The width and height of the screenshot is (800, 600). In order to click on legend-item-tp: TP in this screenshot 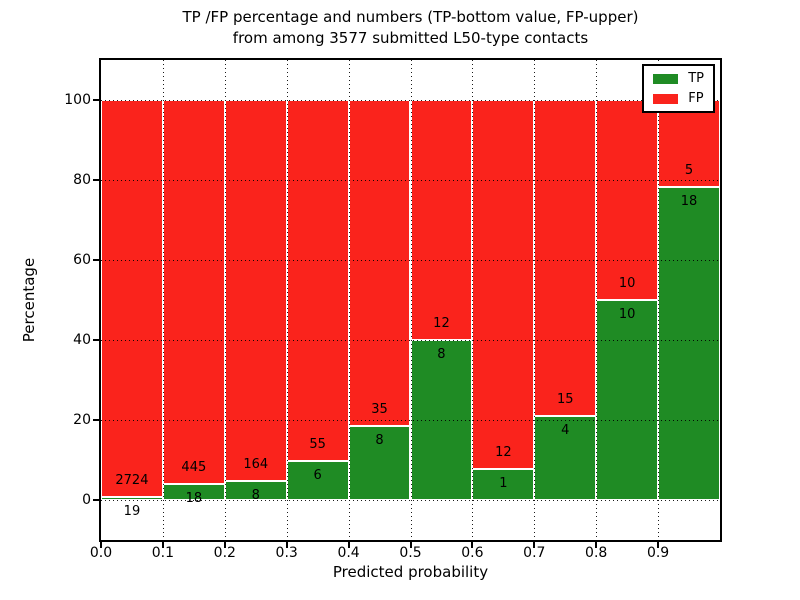, I will do `click(678, 78)`.